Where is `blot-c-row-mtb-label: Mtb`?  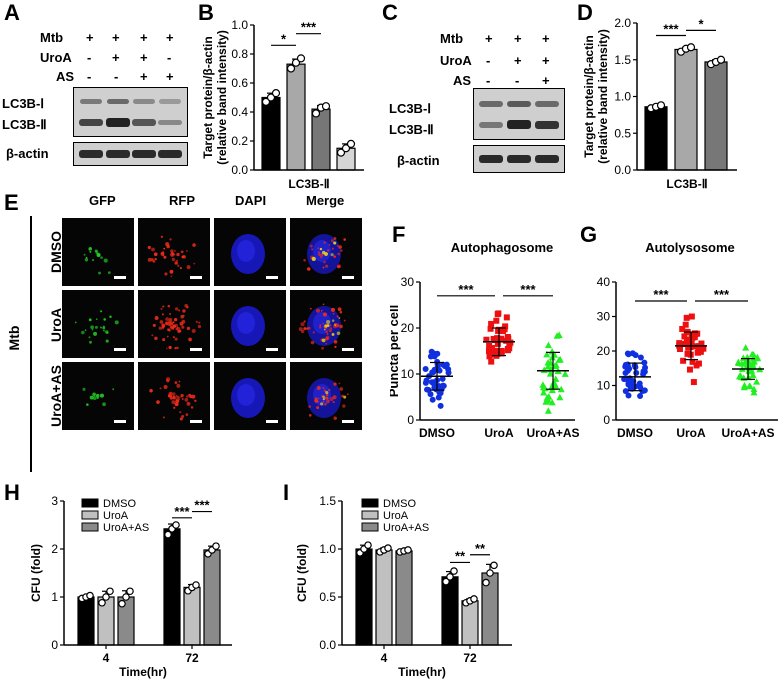
blot-c-row-mtb-label: Mtb is located at coordinates (452, 38).